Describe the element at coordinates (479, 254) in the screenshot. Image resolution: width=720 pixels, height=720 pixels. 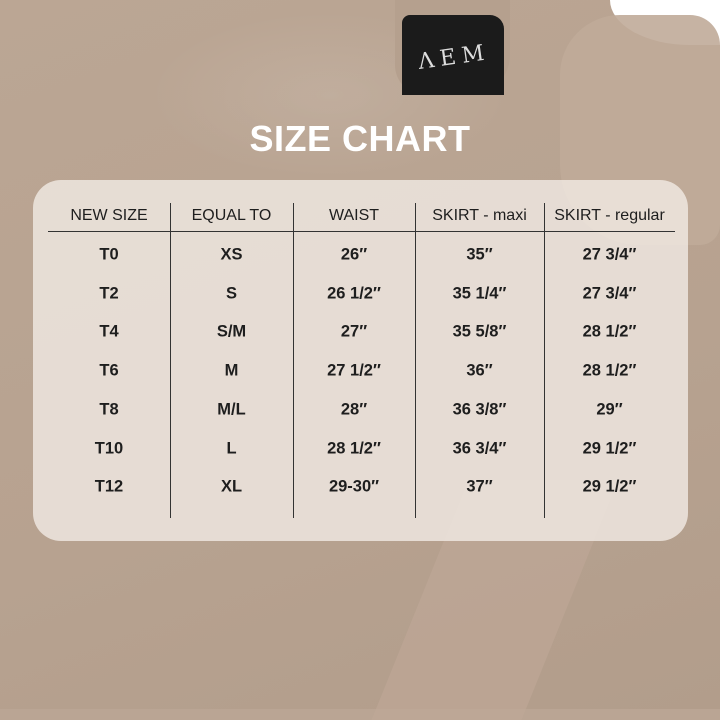
I see `table-cell: 35″` at that location.